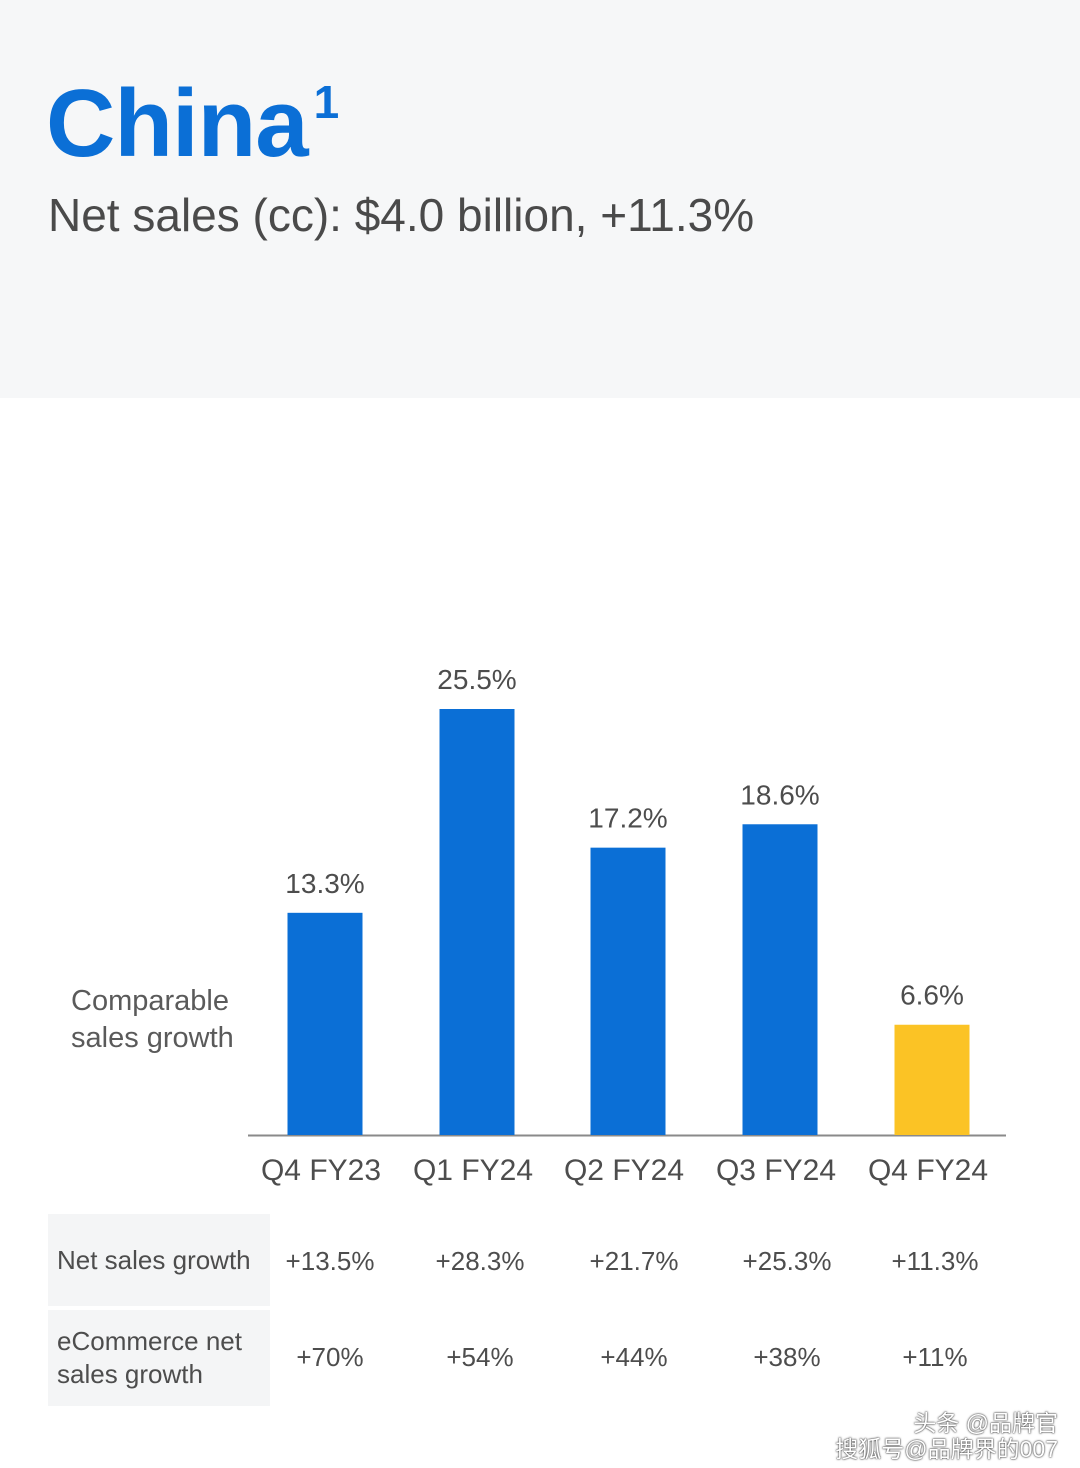 The width and height of the screenshot is (1080, 1468). What do you see at coordinates (152, 1019) in the screenshot?
I see `series-label: Comparable sales growth` at bounding box center [152, 1019].